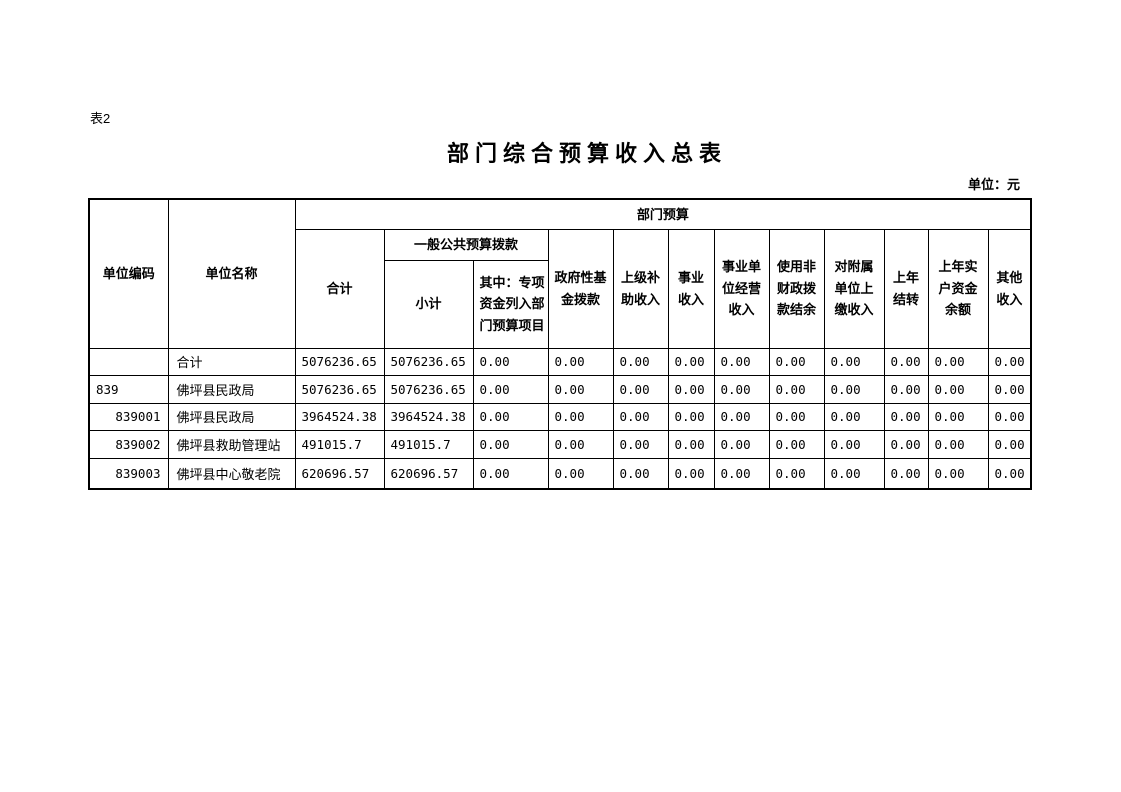  What do you see at coordinates (128, 389) in the screenshot?
I see `unit-code-cell: 839` at bounding box center [128, 389].